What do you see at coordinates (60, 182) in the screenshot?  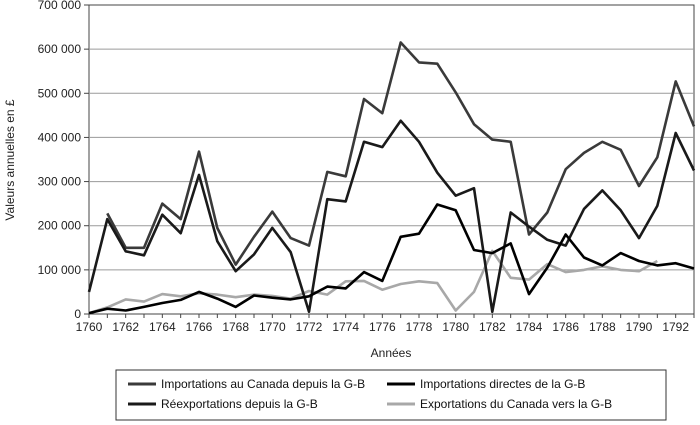 I see `y-tick-label: 300 000` at bounding box center [60, 182].